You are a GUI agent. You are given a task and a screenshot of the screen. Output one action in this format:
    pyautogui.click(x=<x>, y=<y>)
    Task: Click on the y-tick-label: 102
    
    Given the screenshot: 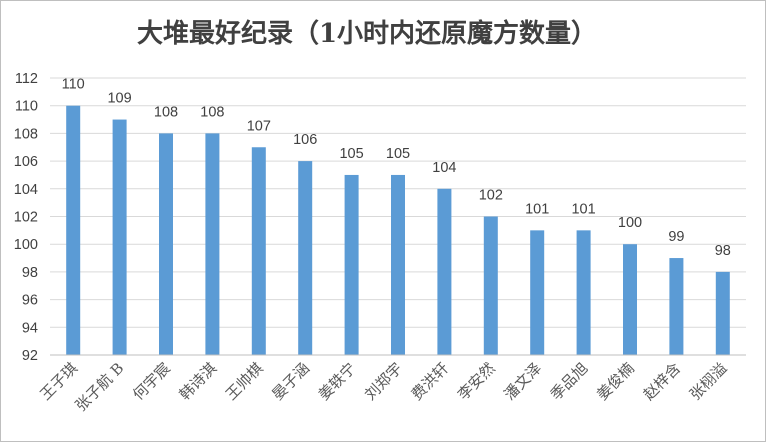 What is the action you would take?
    pyautogui.click(x=26, y=218)
    